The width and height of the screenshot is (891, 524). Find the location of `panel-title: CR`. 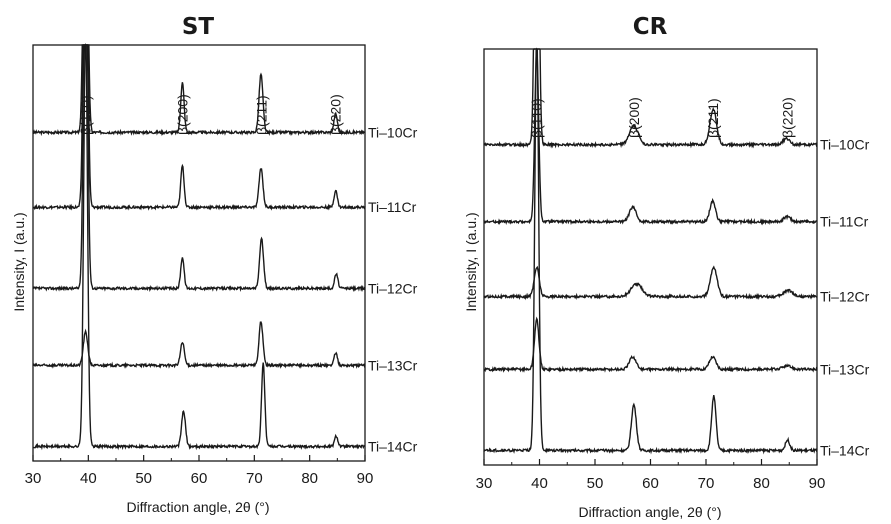

panel-title: CR is located at coordinates (650, 27).